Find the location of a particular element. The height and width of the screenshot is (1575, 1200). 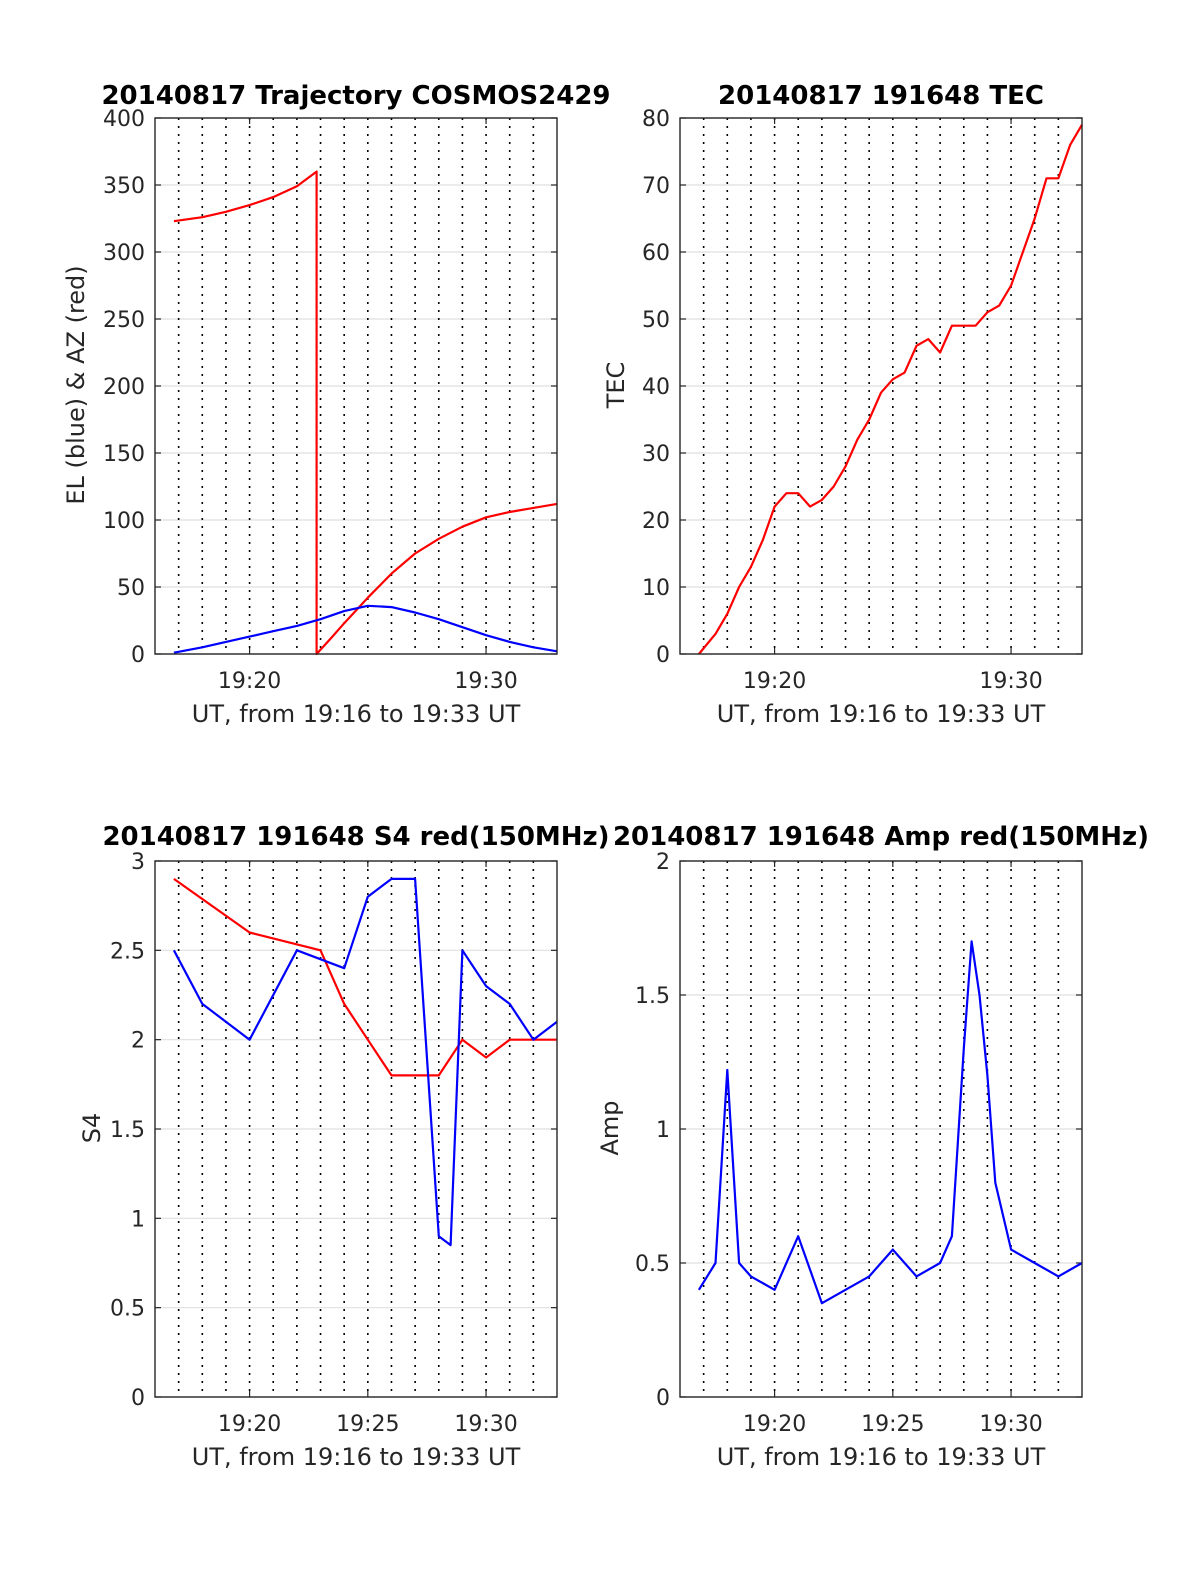

y-tick-label: 70 is located at coordinates (656, 186).